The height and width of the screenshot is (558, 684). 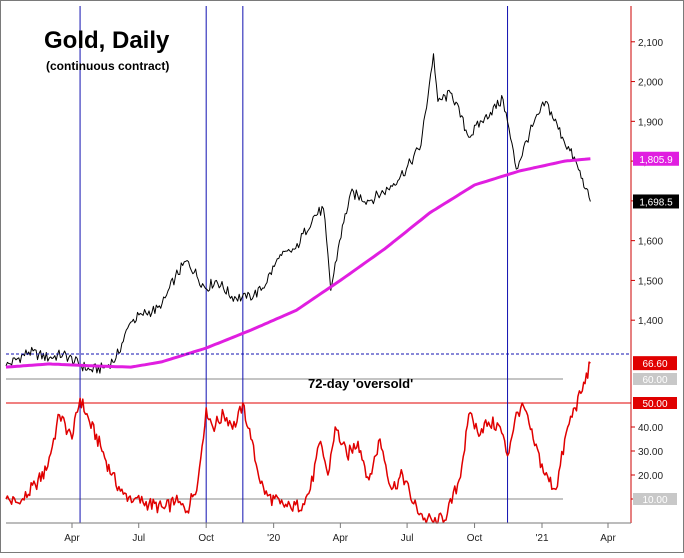 I want to click on price-y-tick-label: 2,000, so click(x=650, y=83).